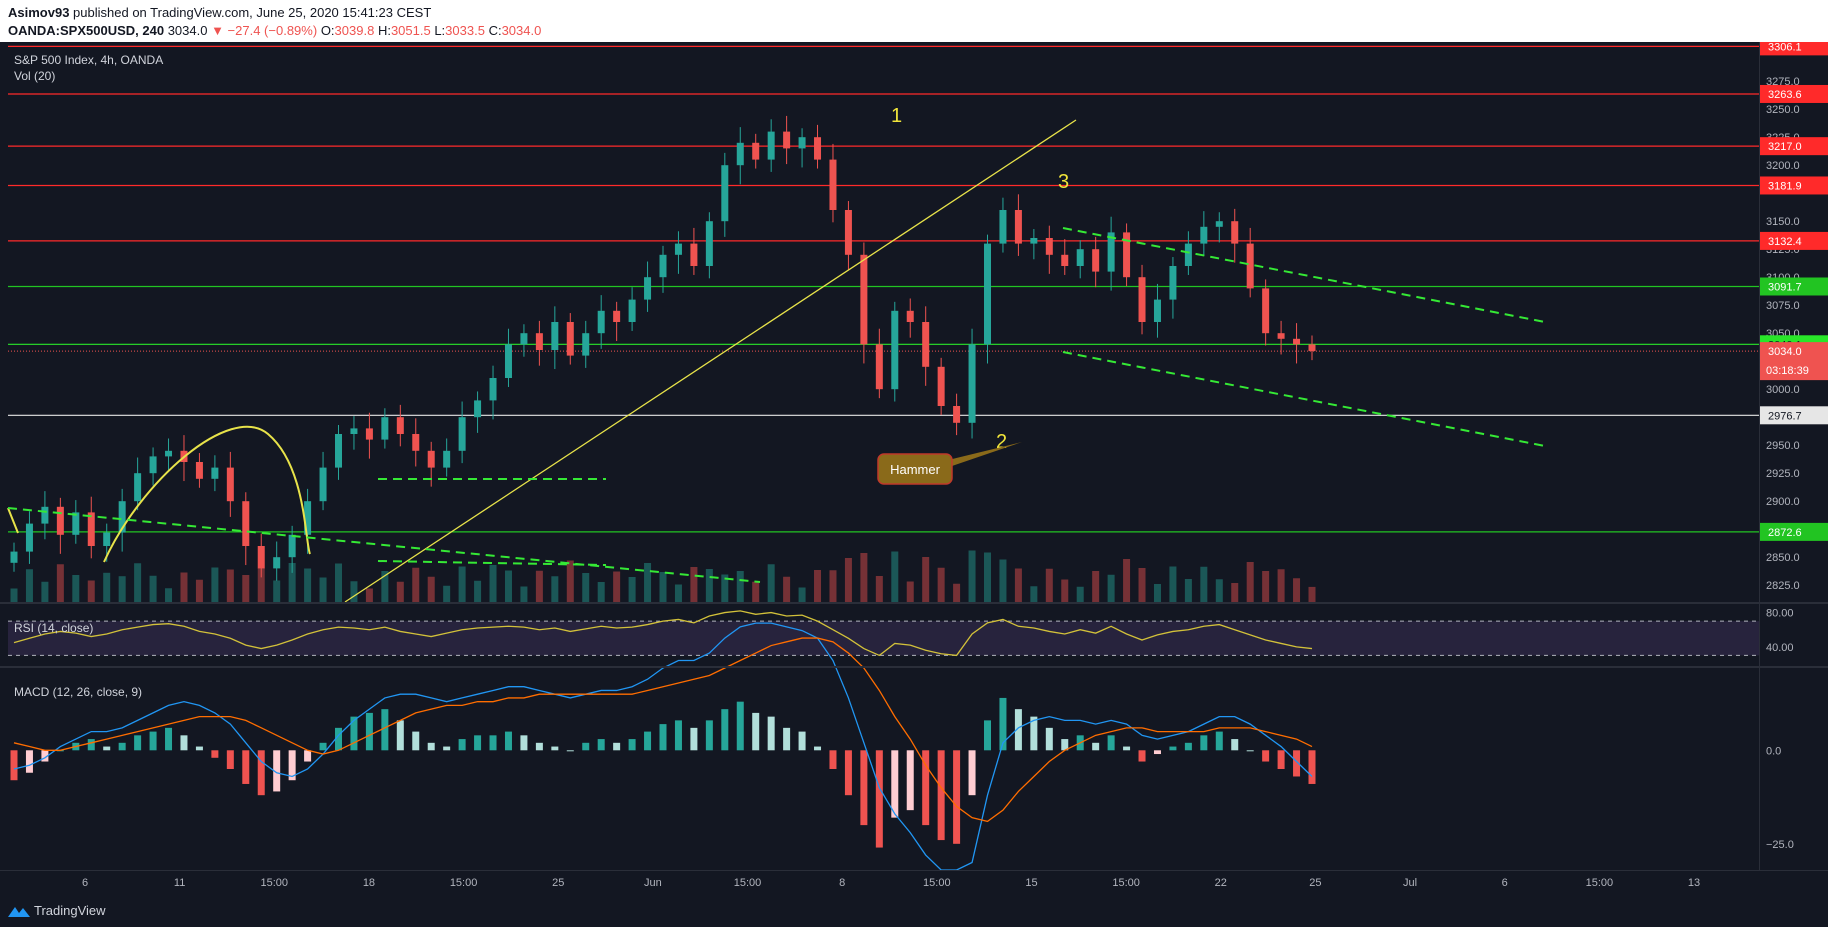 This screenshot has width=1828, height=927. Describe the element at coordinates (896, 116) in the screenshot. I see `wave-label-1: 1` at that location.